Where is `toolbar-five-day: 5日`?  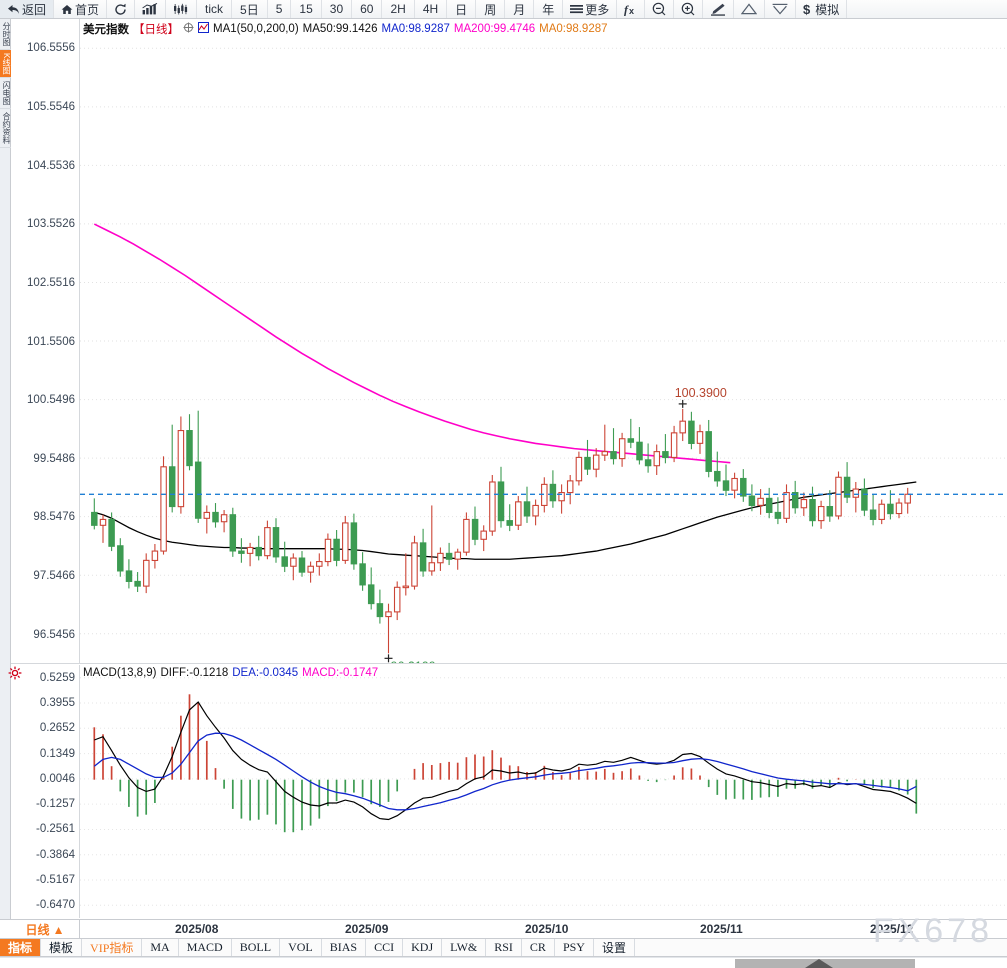
toolbar-five-day: 5日 is located at coordinates (250, 9).